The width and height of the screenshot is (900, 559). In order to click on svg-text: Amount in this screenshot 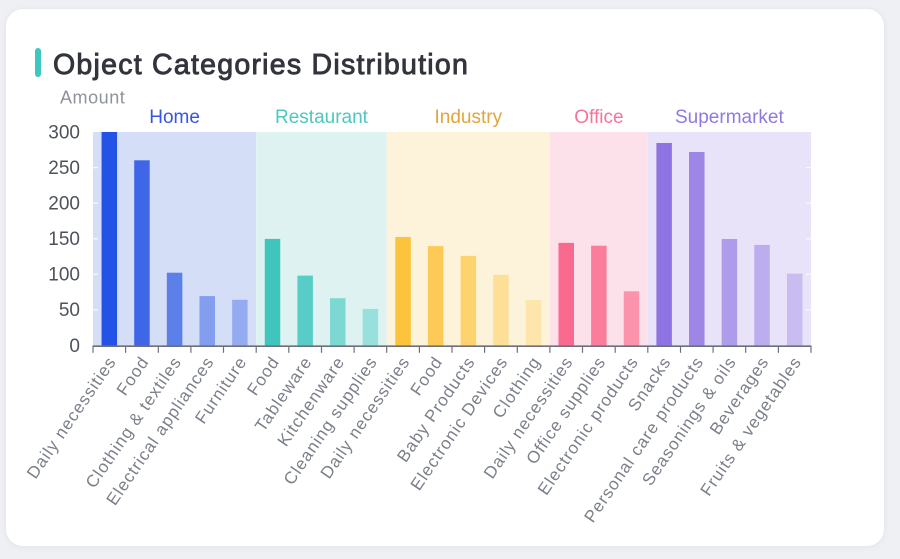, I will do `click(92, 98)`.